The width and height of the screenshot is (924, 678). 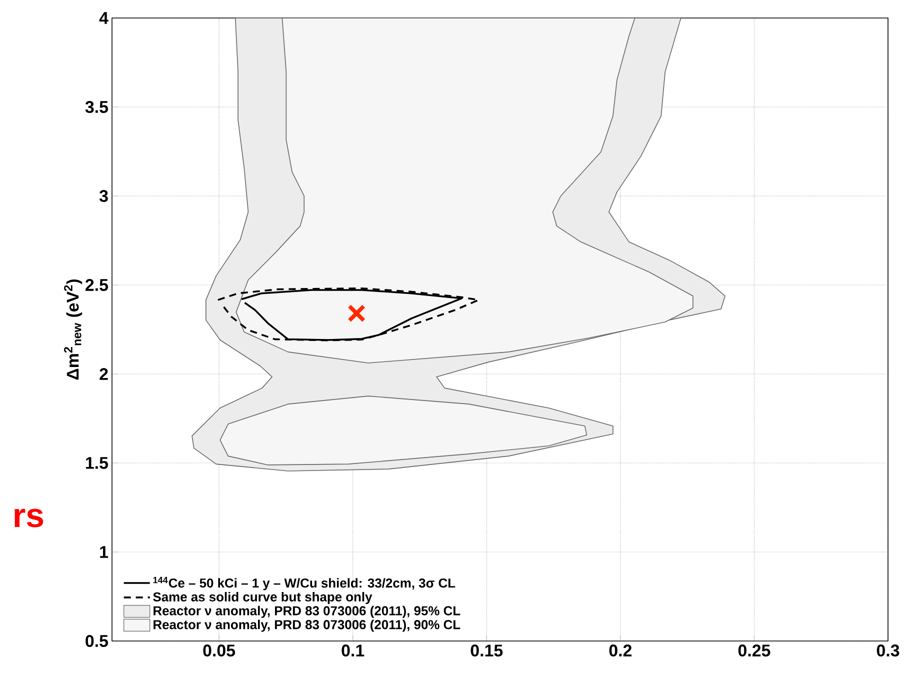 What do you see at coordinates (103, 18) in the screenshot?
I see `y-tick-label: 4` at bounding box center [103, 18].